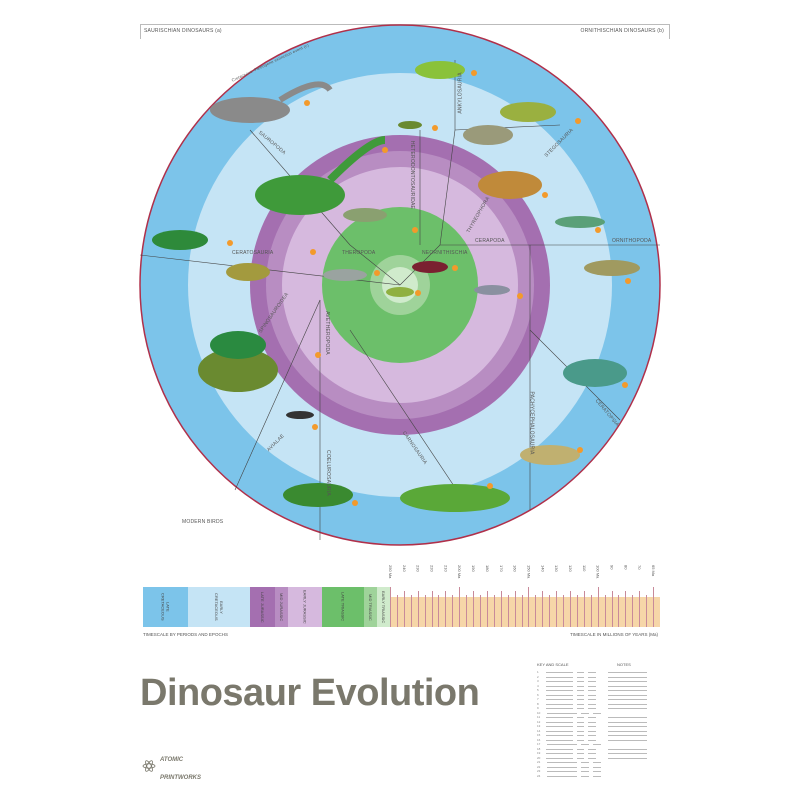  What do you see at coordinates (183, 31) in the screenshot?
I see `saurischian-label: SAURISCHIAN DINOSAURS (a)` at bounding box center [183, 31].